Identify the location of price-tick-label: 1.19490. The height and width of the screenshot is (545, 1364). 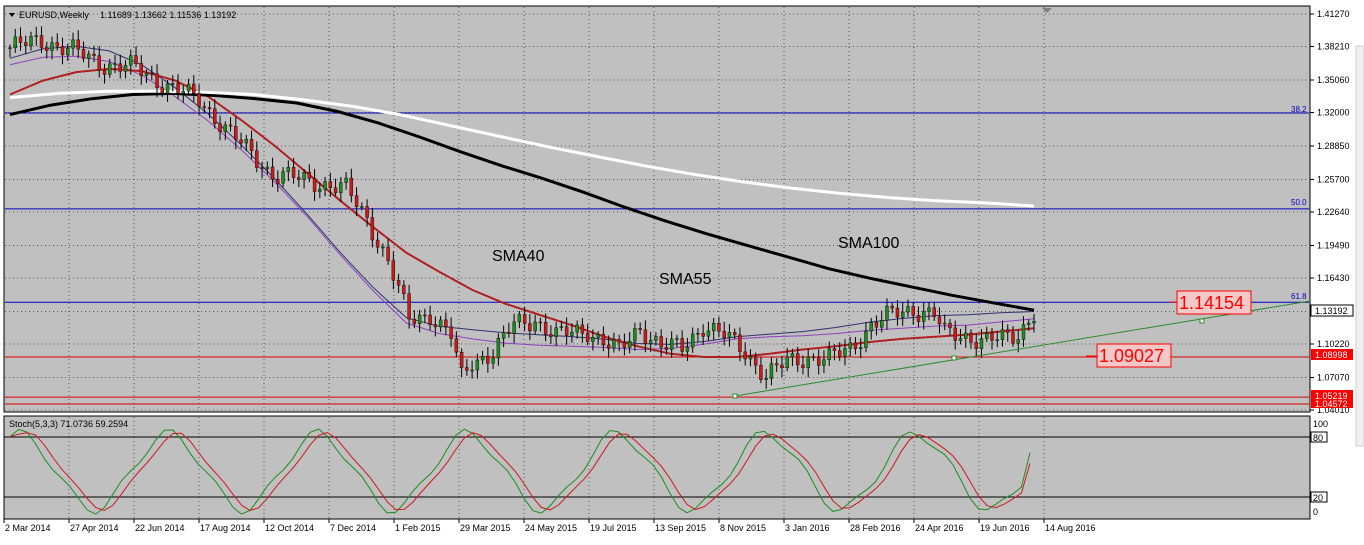
(1333, 245).